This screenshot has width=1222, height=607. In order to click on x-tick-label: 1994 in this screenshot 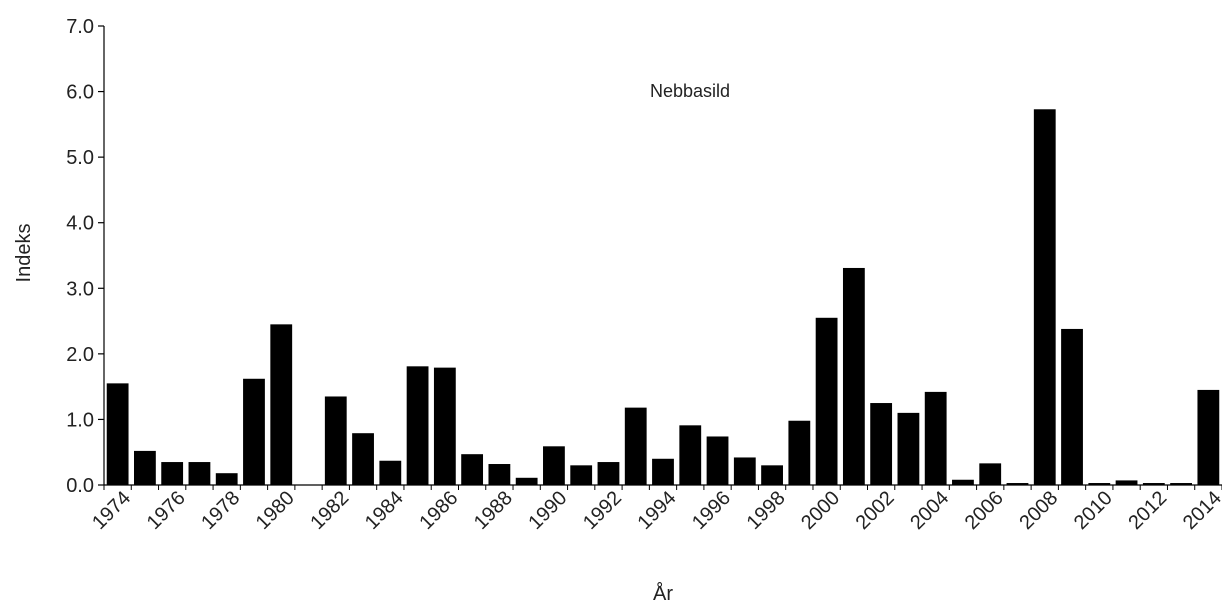, I will do `click(657, 510)`.